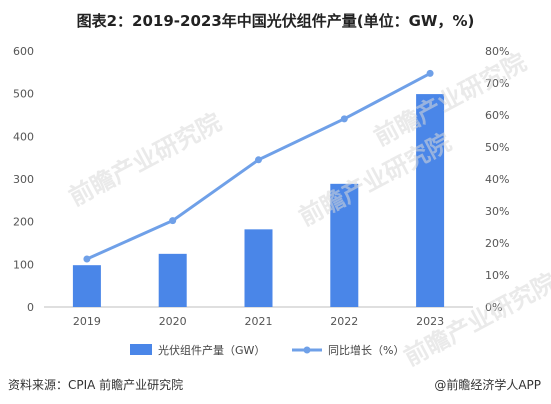 The image size is (551, 404). What do you see at coordinates (23, 51) in the screenshot?
I see `y-left-tick-label: 600` at bounding box center [23, 51].